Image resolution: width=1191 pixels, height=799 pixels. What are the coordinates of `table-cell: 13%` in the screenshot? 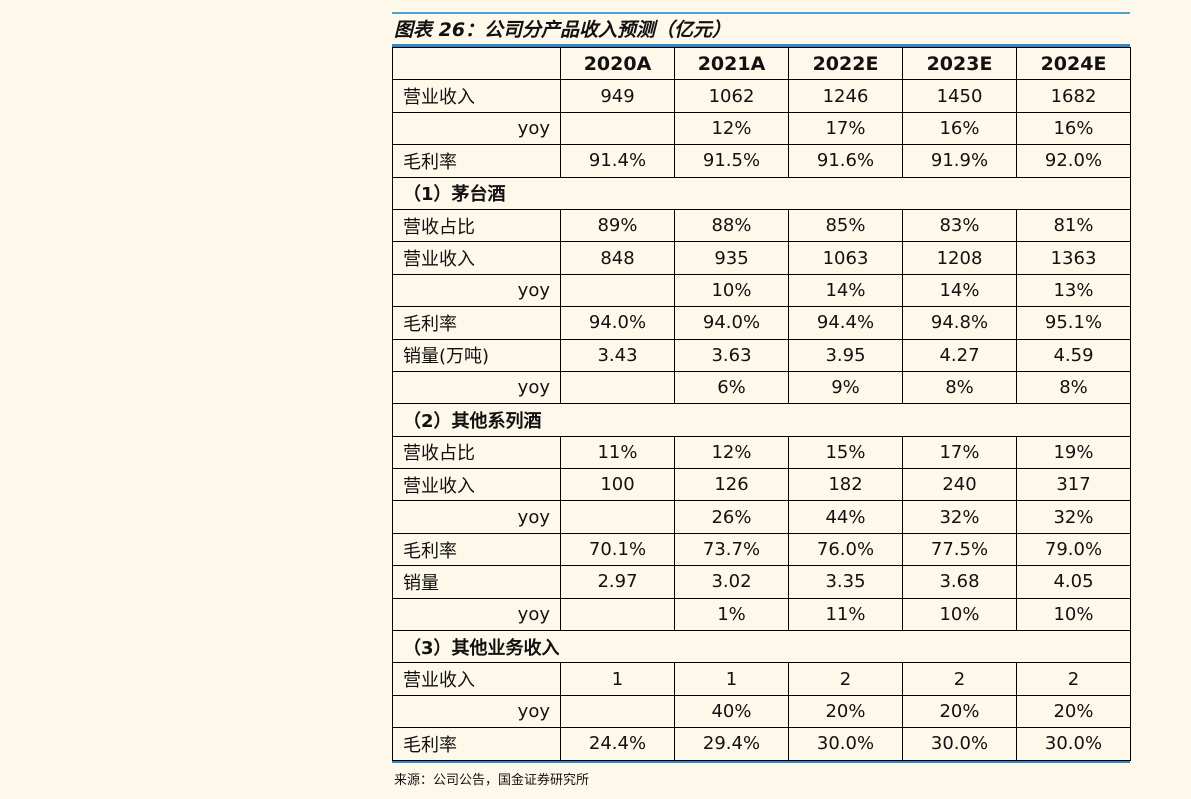 It's located at (1073, 290).